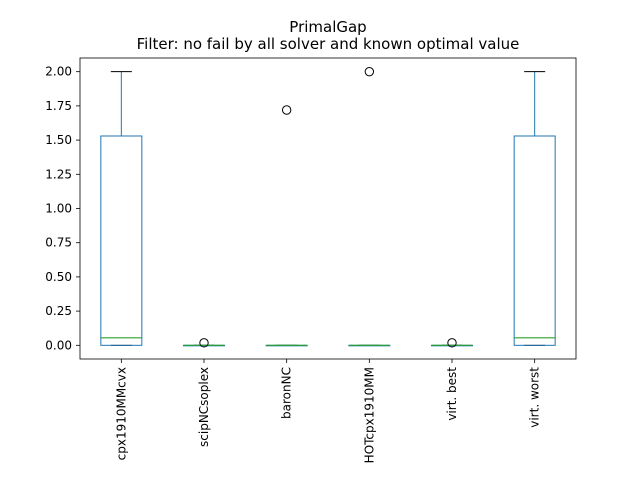 The image size is (640, 480). Describe the element at coordinates (121, 413) in the screenshot. I see `x-tick-label: cpx1910MMcvx` at that location.